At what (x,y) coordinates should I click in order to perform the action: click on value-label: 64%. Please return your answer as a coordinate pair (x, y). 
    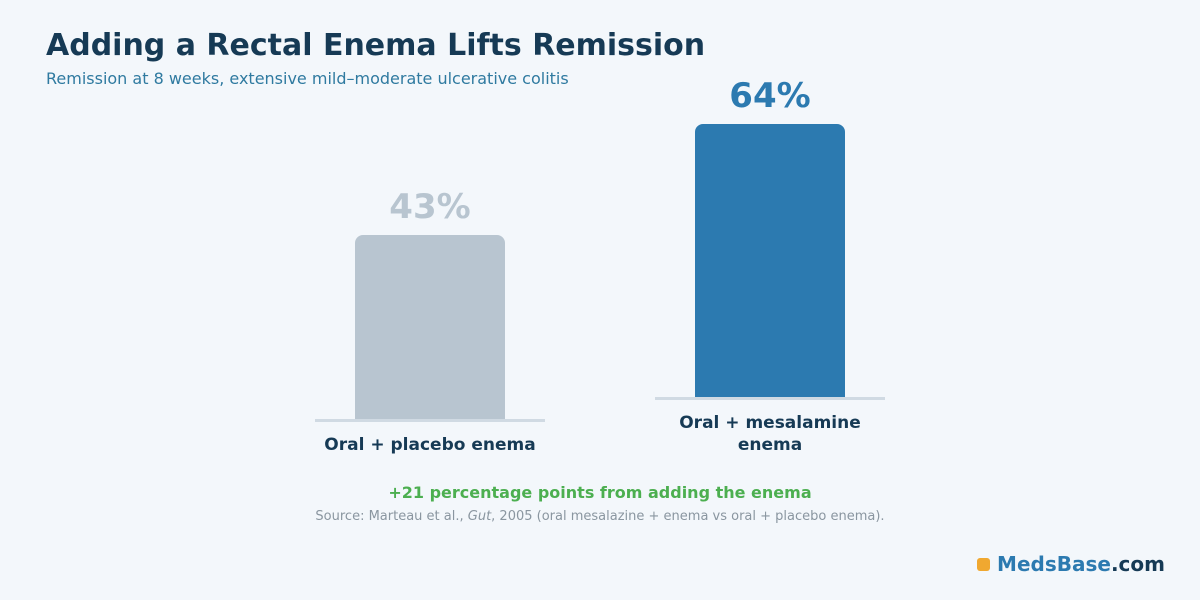
    Looking at the image, I should click on (770, 95).